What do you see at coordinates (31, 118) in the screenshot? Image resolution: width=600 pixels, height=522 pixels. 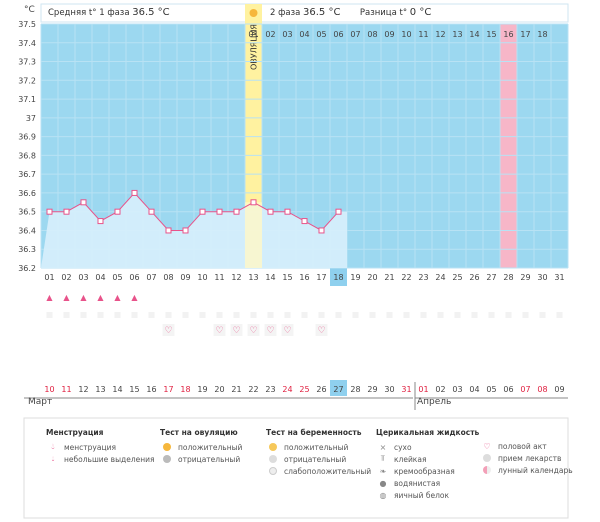 I see `y-tick-label: 37` at bounding box center [31, 118].